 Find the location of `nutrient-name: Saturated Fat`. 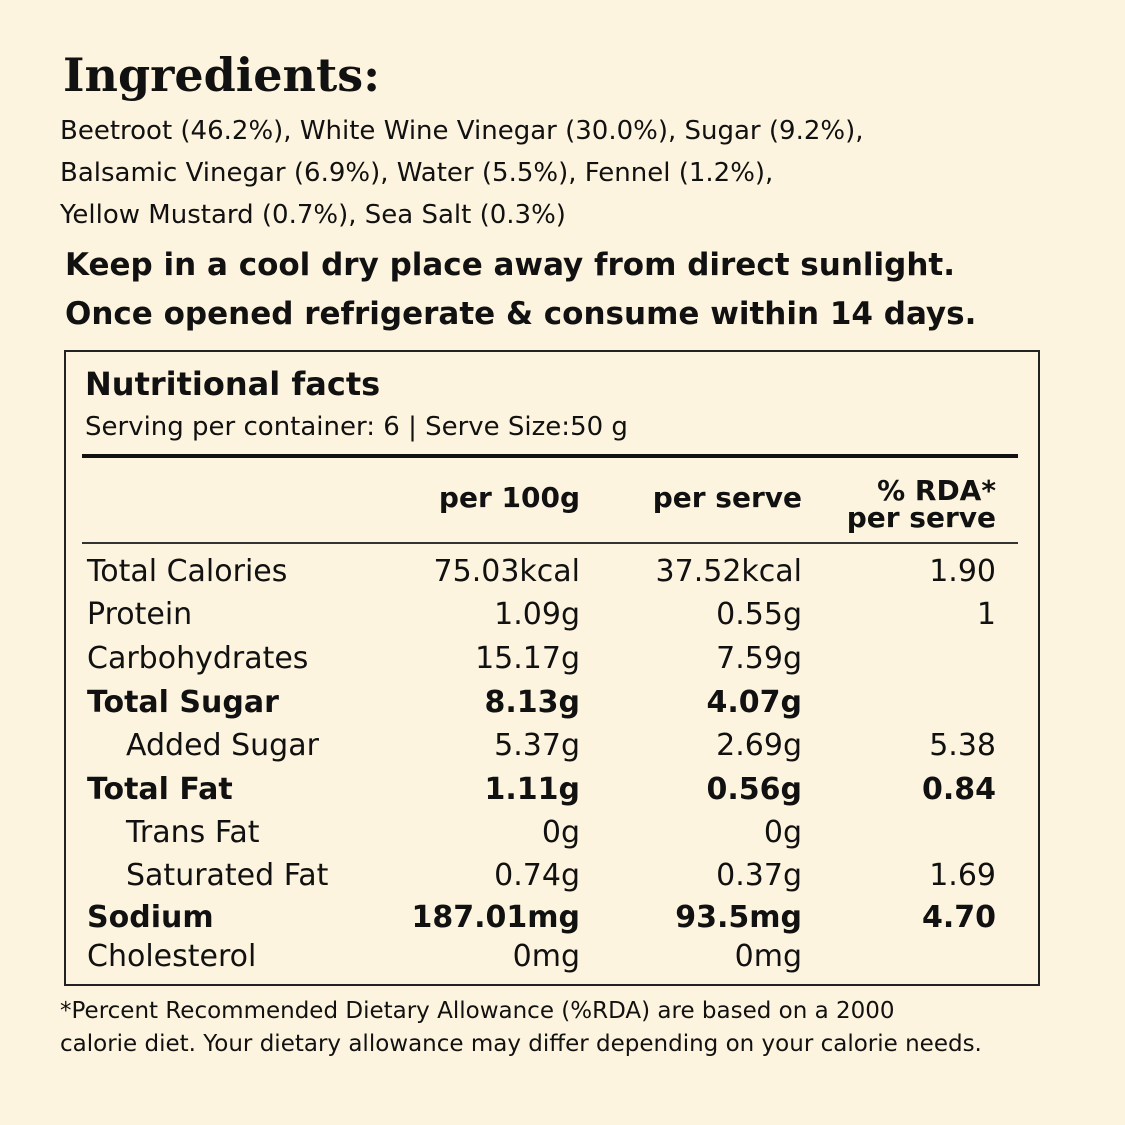

nutrient-name: Saturated Fat is located at coordinates (227, 875).